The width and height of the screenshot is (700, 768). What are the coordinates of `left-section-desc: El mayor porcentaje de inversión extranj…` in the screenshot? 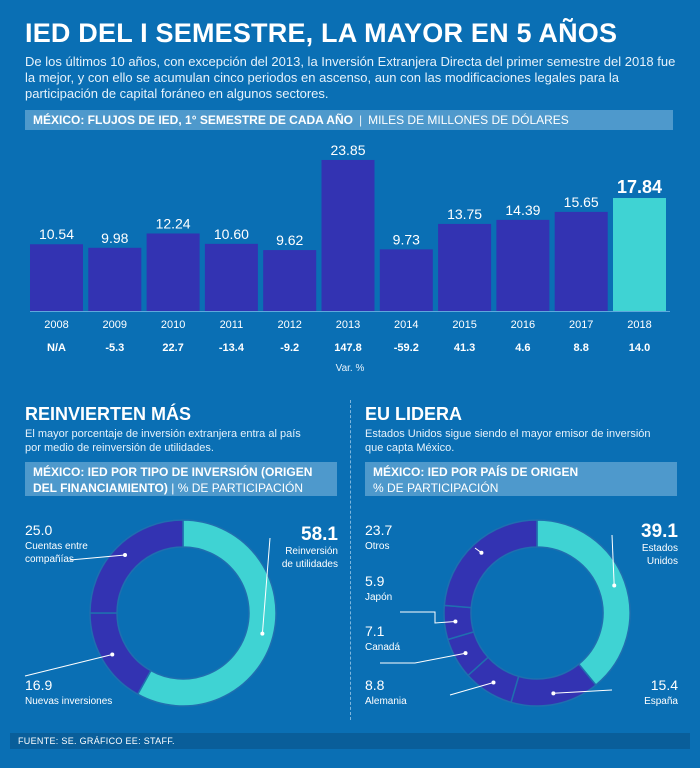 It's located at (163, 441).